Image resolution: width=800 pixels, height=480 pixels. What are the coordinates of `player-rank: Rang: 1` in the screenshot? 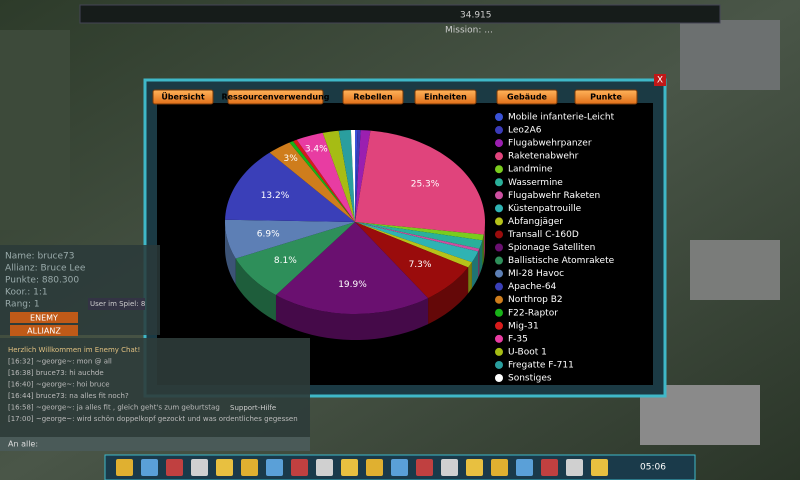 It's located at (22, 305).